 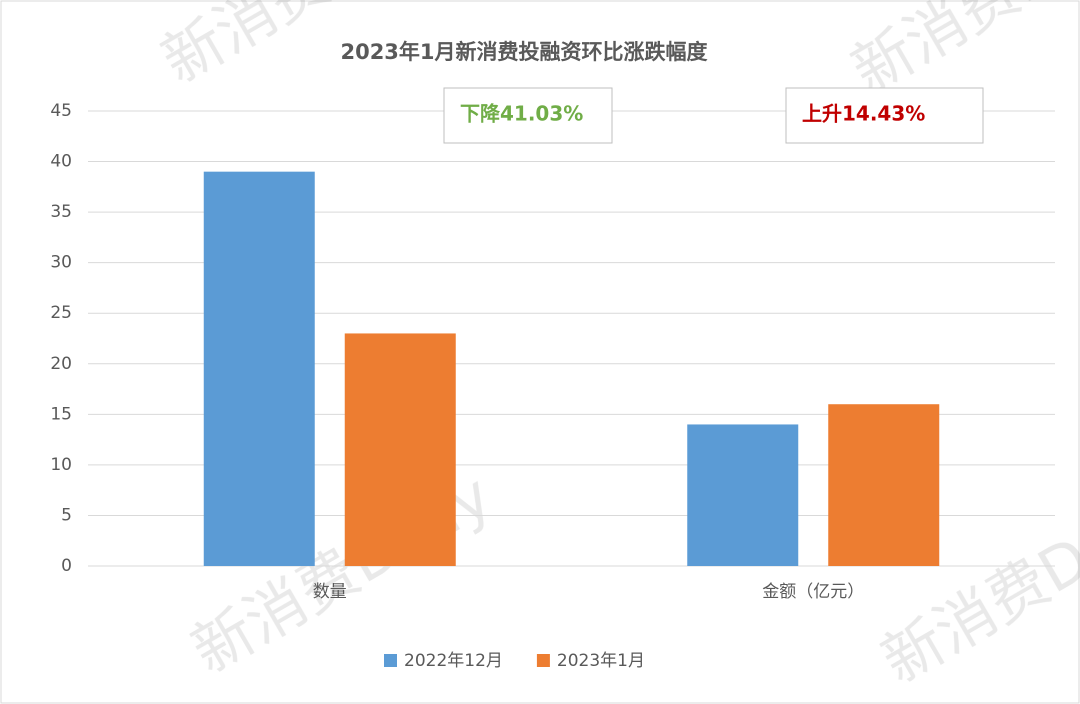 I want to click on y-tick-label: 25, so click(x=61, y=313).